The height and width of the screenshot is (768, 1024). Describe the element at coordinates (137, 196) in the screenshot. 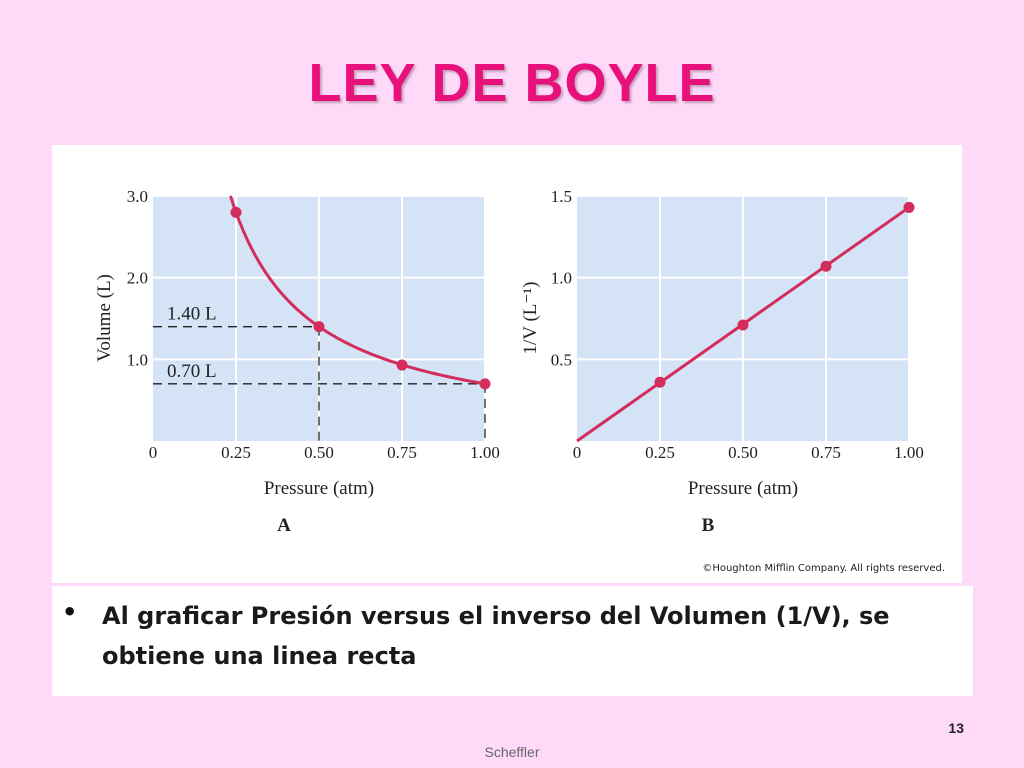

I see `y-tick-label: 3.0` at that location.